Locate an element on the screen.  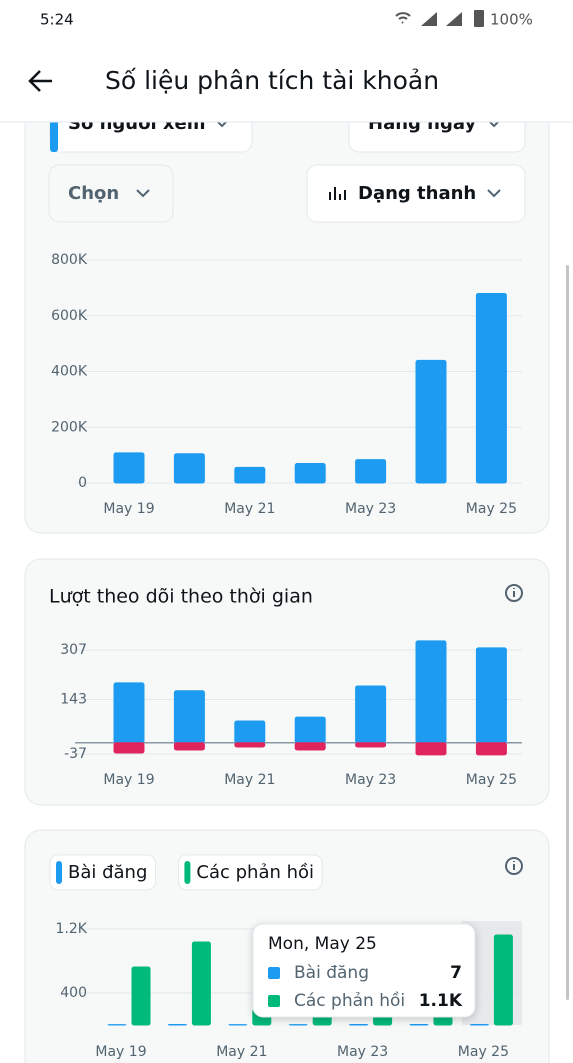
tooltip-label: Bài đăng is located at coordinates (331, 973).